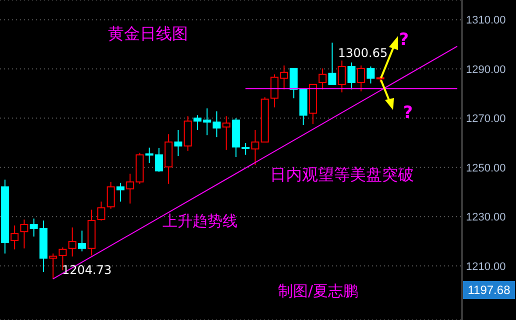 This screenshot has height=320, width=516. I want to click on y-tick-label: 1290.00, so click(486, 70).